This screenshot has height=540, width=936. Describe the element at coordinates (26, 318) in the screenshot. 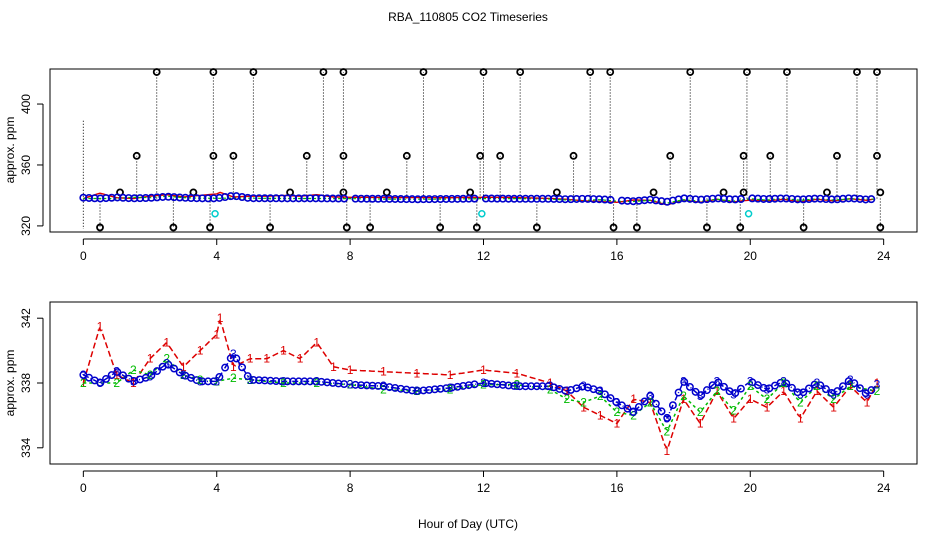

I see `bottom-y-tick-label: 342` at that location.